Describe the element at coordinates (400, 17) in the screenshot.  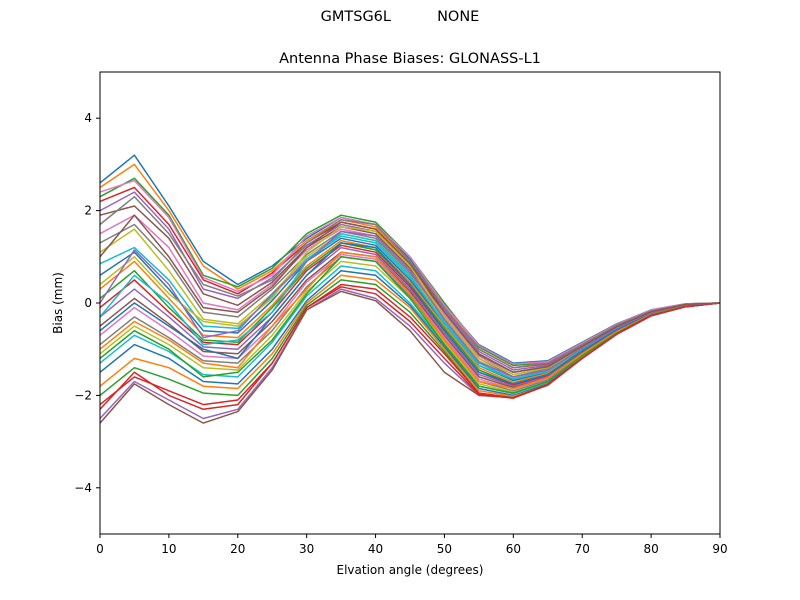
I see `figure-suptitle: GMTSG6L NONE` at that location.